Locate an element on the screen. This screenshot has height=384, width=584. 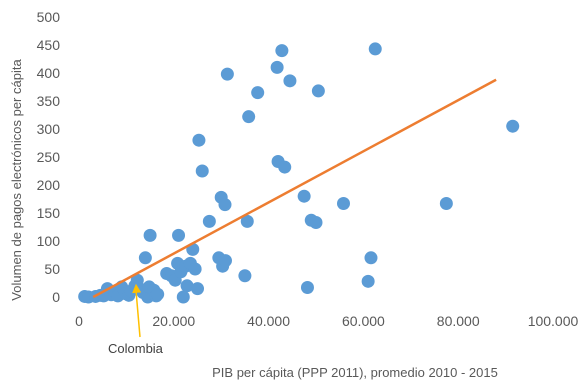
y-tick-label: 50 is located at coordinates (52, 269).